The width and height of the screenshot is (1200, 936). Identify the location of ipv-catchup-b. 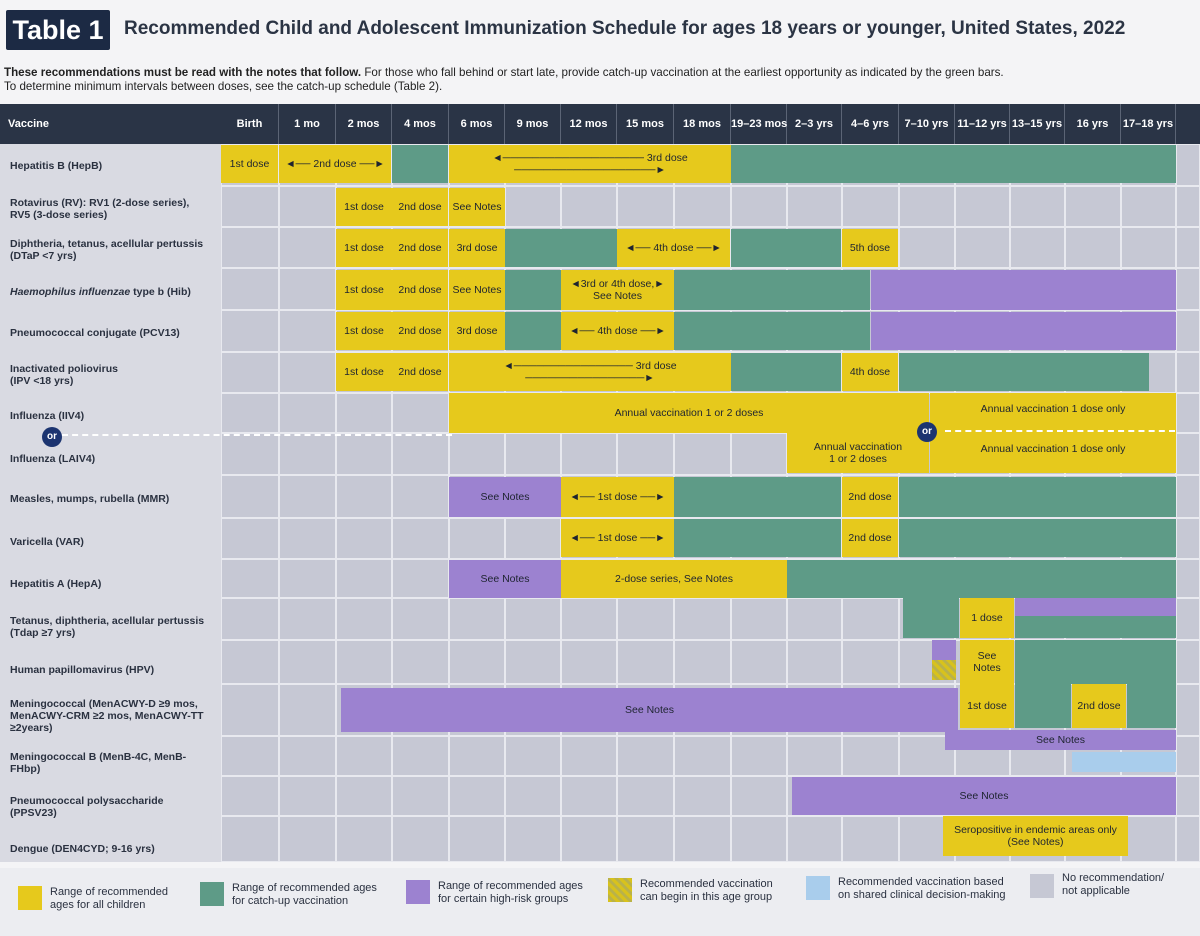
(1024, 372).